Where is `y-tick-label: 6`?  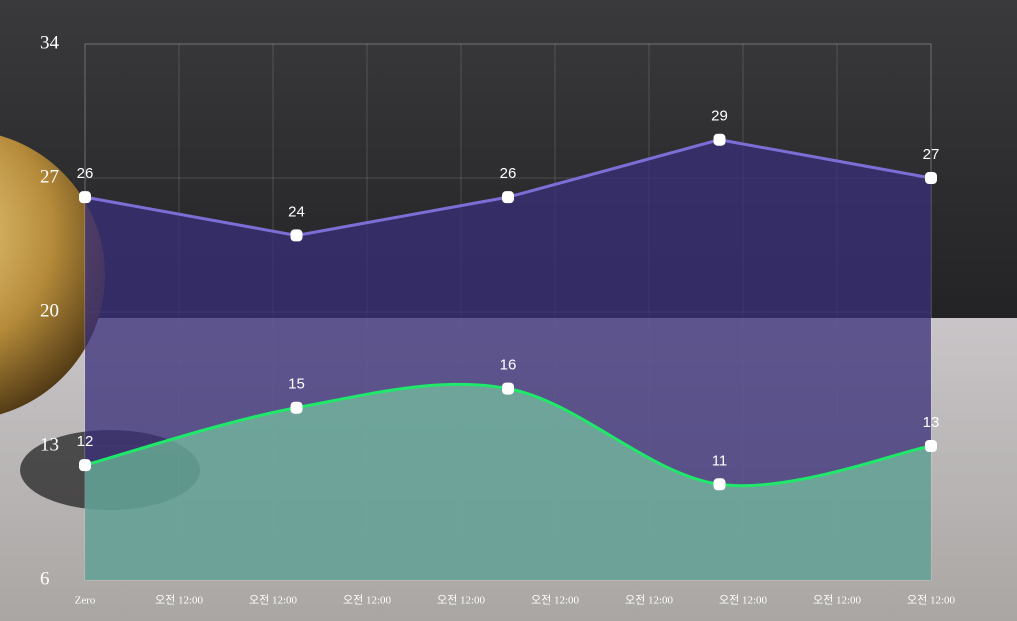
y-tick-label: 6 is located at coordinates (45, 578).